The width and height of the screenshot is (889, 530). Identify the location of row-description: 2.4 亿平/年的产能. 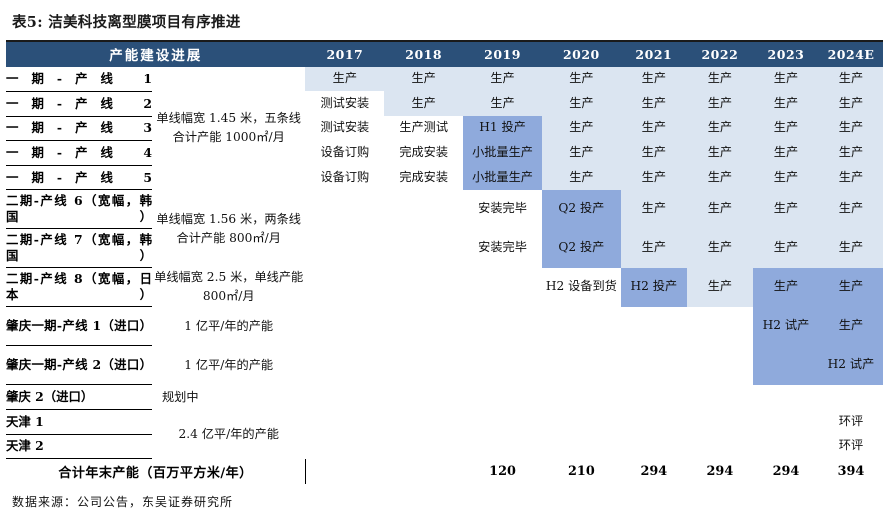
(228, 433).